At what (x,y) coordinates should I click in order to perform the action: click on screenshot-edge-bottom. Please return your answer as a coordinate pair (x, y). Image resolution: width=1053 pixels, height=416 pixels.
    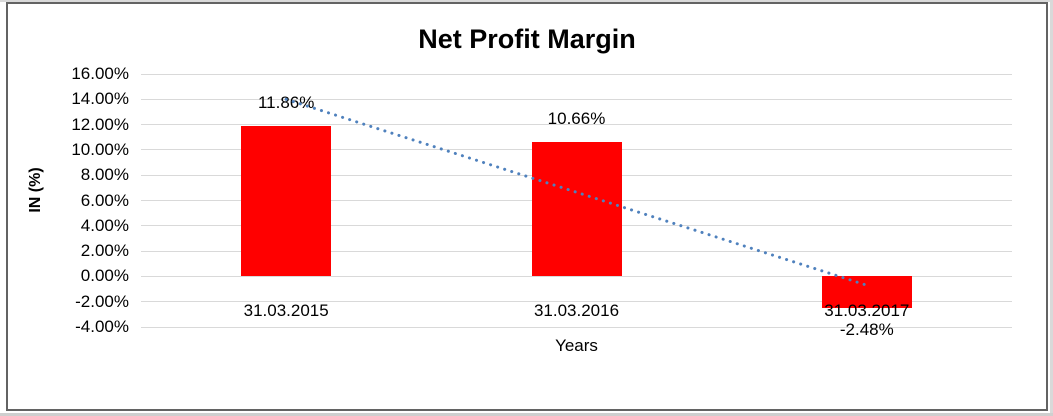
    Looking at the image, I should click on (526, 414).